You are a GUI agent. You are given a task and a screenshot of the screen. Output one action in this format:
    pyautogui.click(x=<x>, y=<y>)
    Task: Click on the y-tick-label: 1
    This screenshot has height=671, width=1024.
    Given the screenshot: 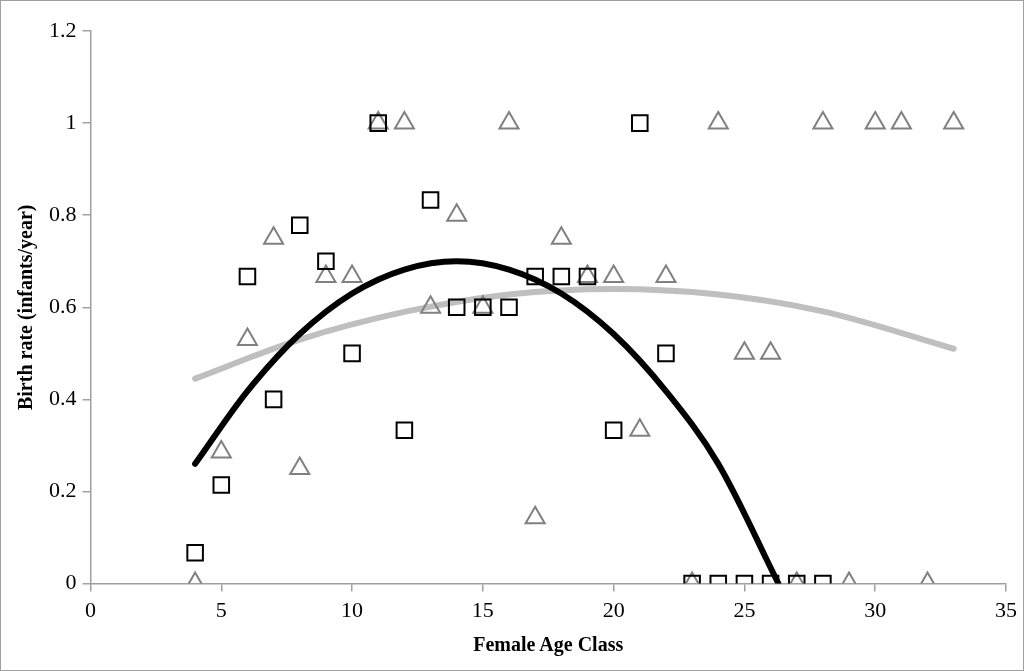 What is the action you would take?
    pyautogui.click(x=71, y=121)
    